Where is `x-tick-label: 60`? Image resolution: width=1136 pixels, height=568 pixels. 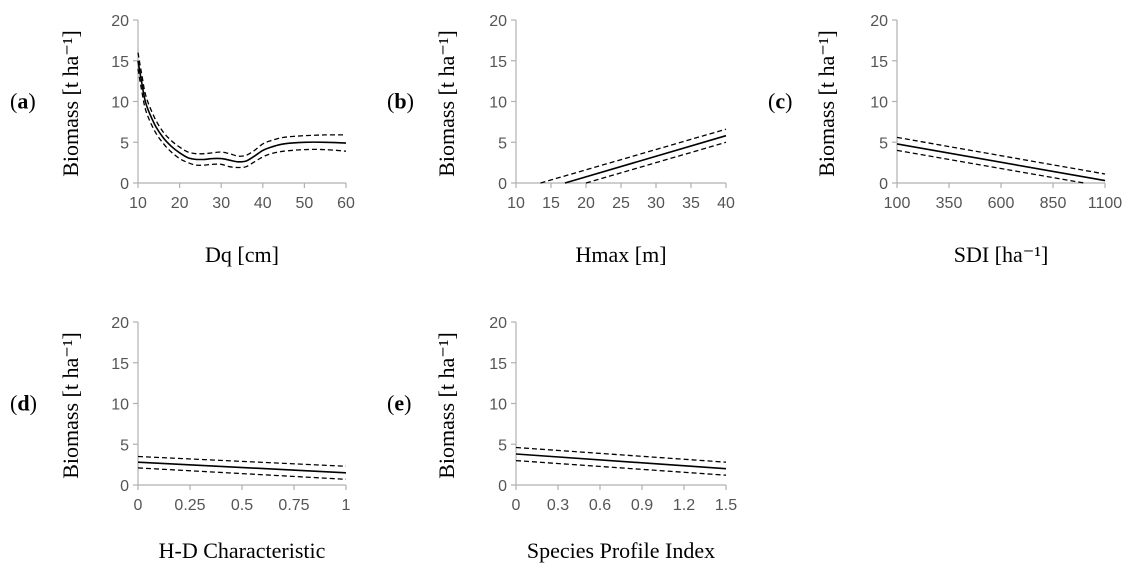 x-tick-label: 60 is located at coordinates (346, 203).